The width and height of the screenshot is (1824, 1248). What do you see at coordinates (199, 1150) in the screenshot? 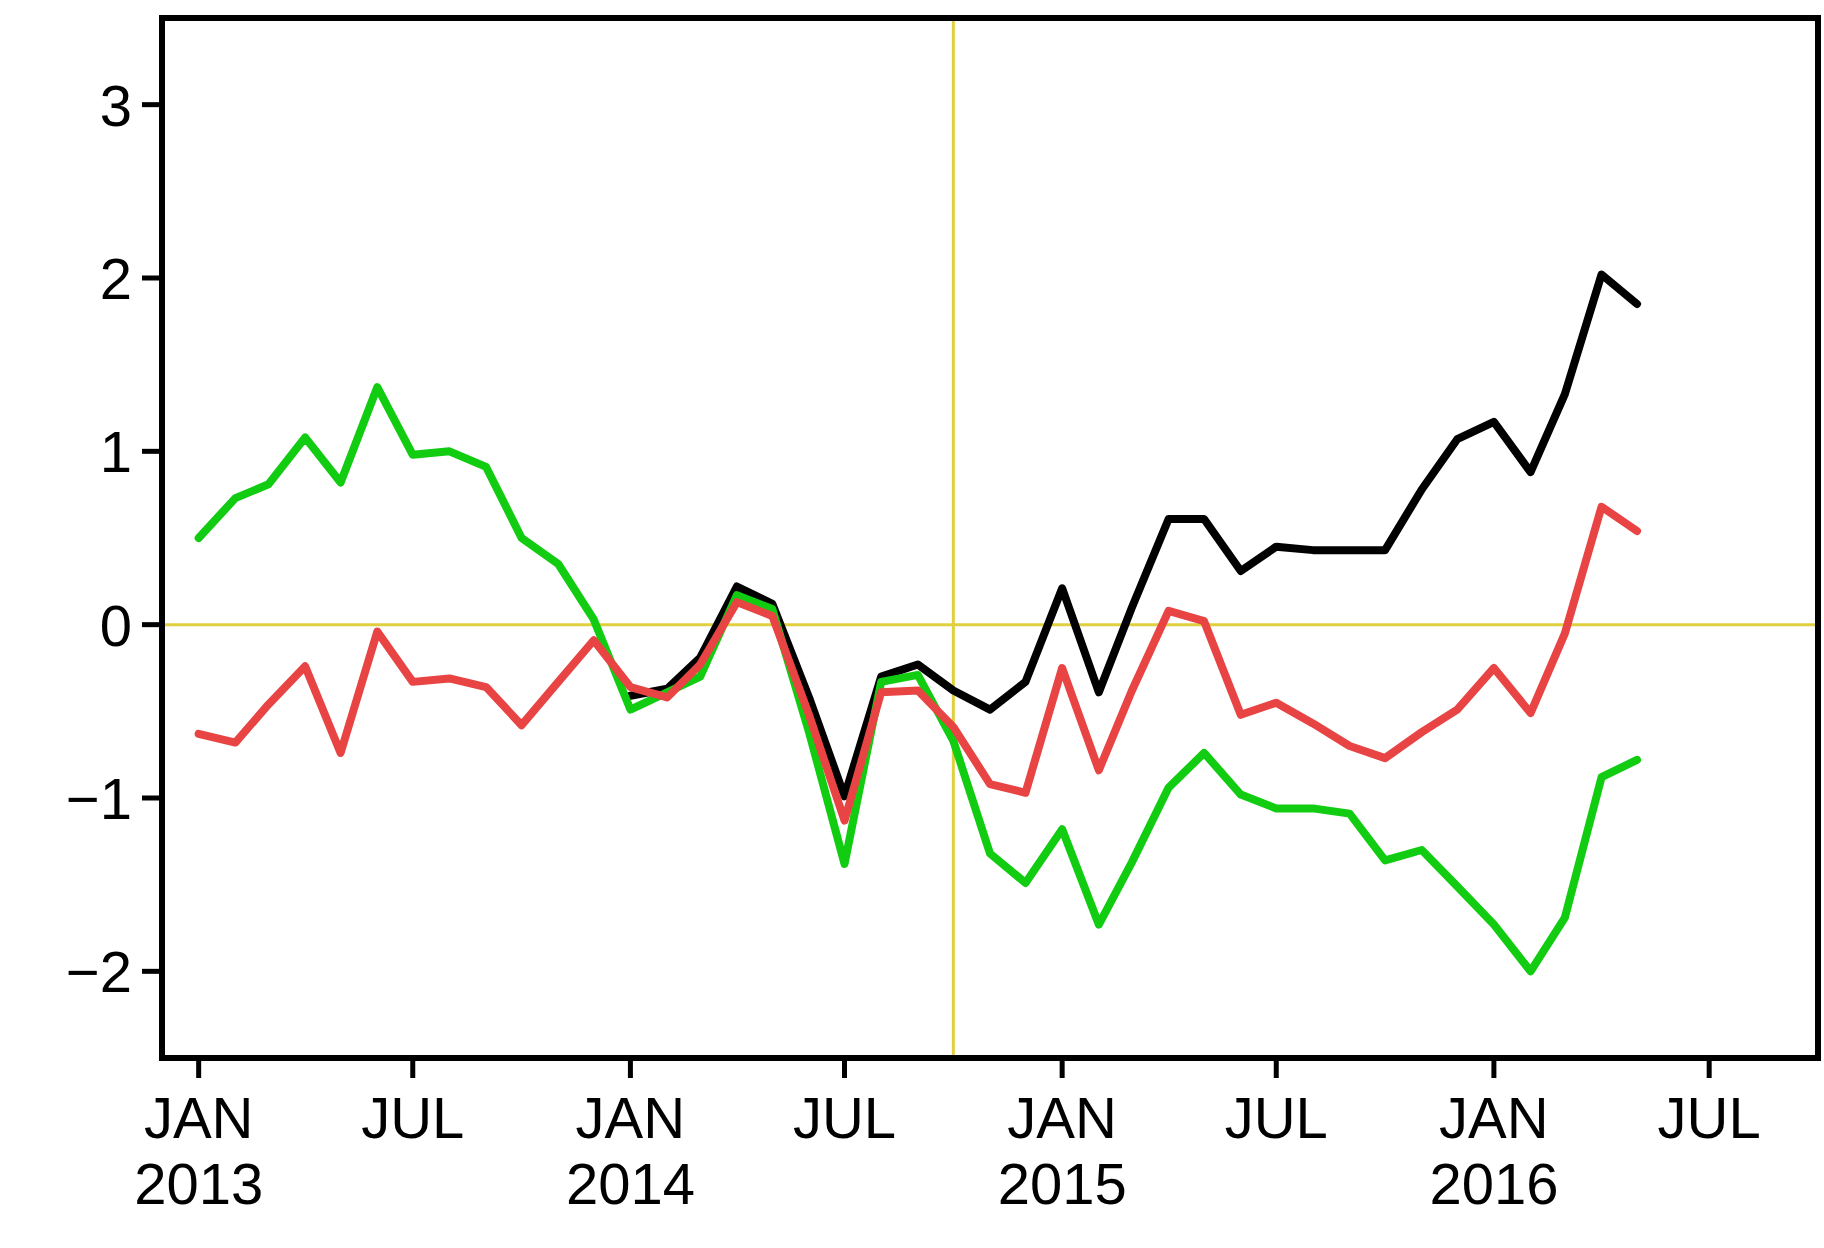
I see `x-tick-label: JAN 2013` at bounding box center [199, 1150].